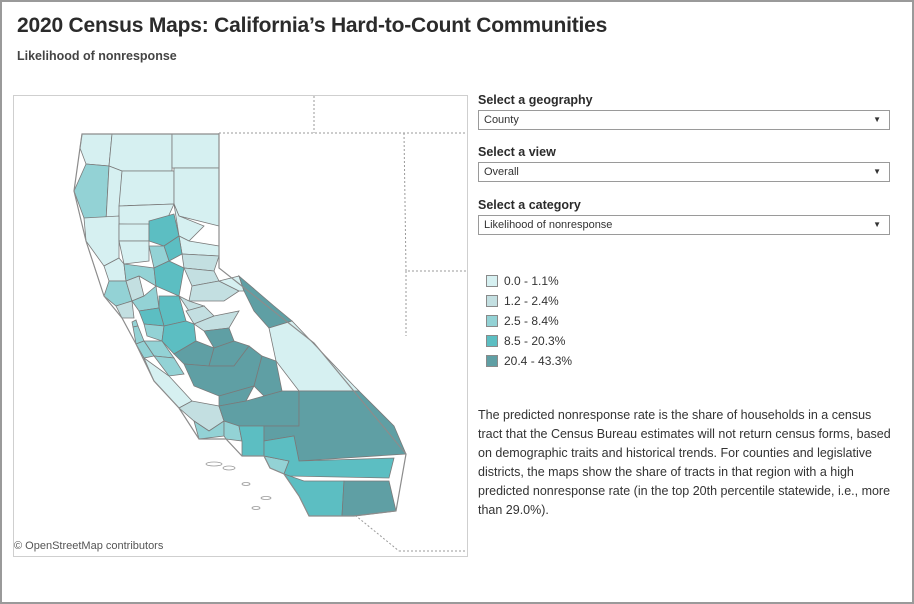 This screenshot has width=914, height=604. I want to click on legend-label: 8.5 - 20.3%, so click(535, 341).